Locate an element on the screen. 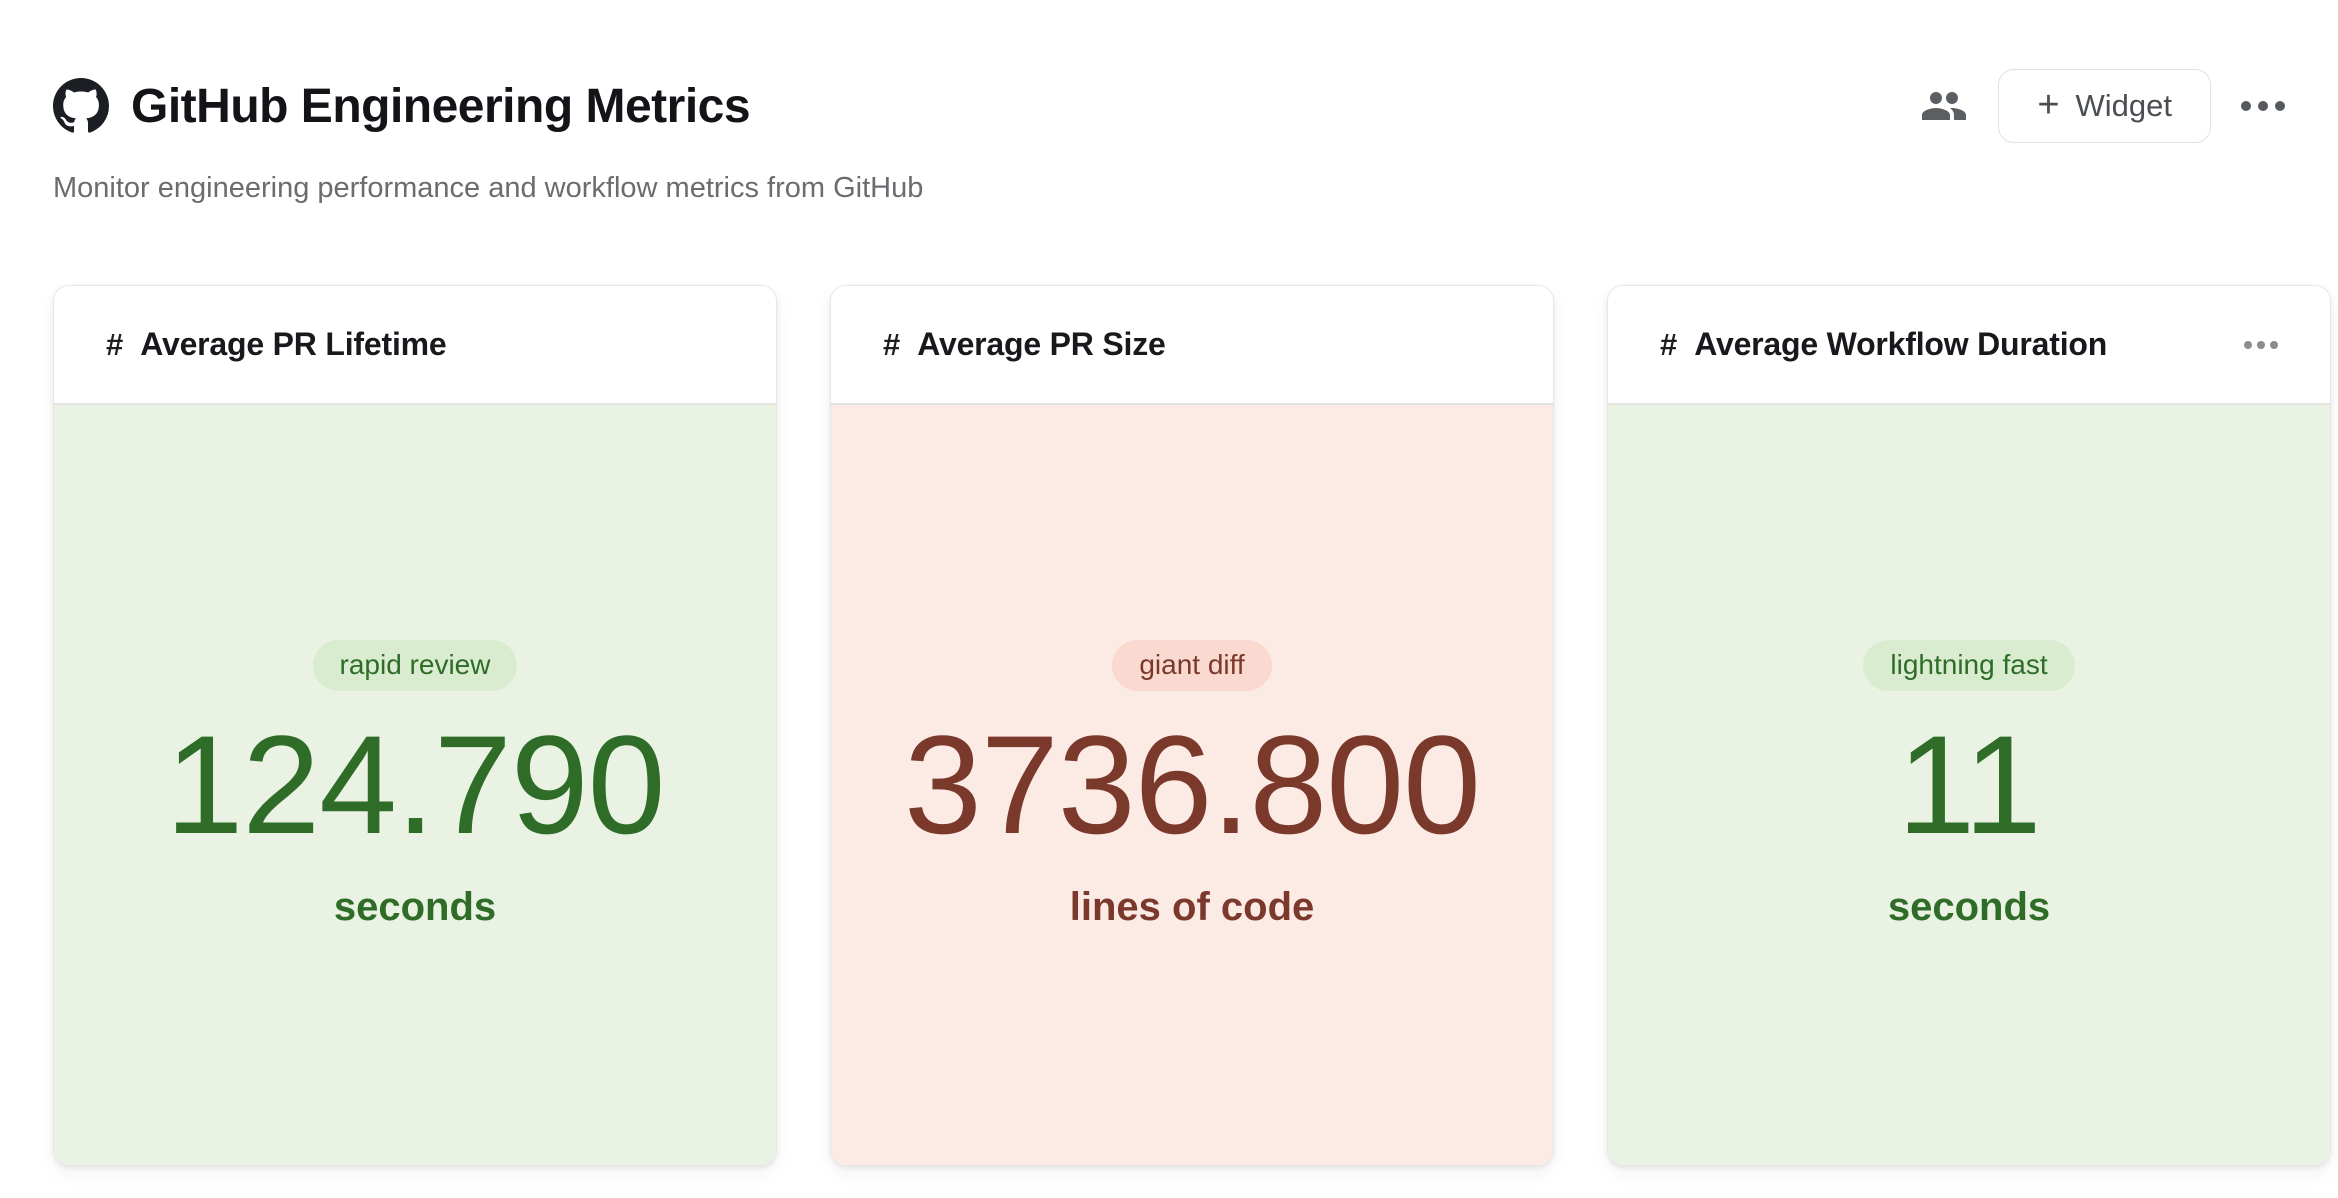  card-title: Average Workflow Duration is located at coordinates (1901, 344).